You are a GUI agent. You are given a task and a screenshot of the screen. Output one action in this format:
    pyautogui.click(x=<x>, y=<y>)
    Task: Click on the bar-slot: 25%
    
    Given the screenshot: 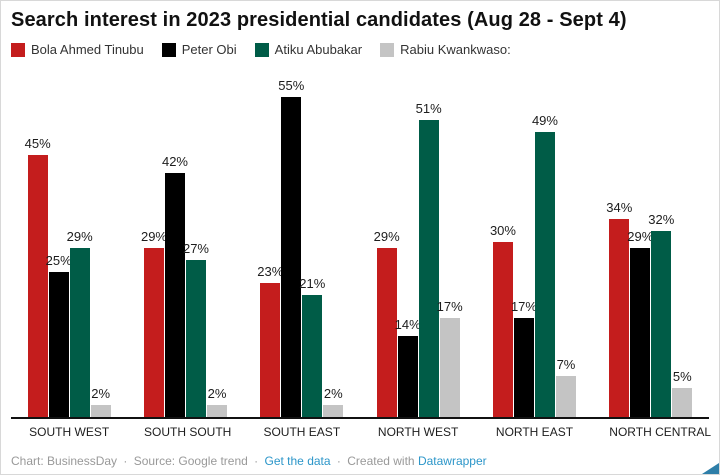 What is the action you would take?
    pyautogui.click(x=58, y=257)
    